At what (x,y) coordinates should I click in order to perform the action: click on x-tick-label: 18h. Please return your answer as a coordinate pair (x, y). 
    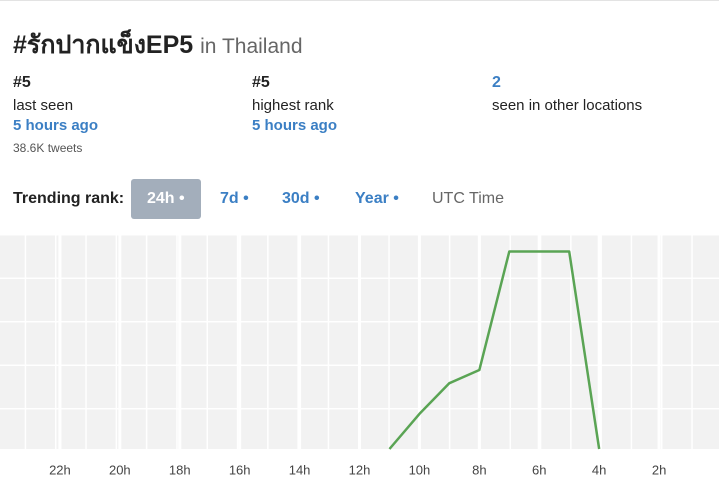
    Looking at the image, I should click on (180, 469).